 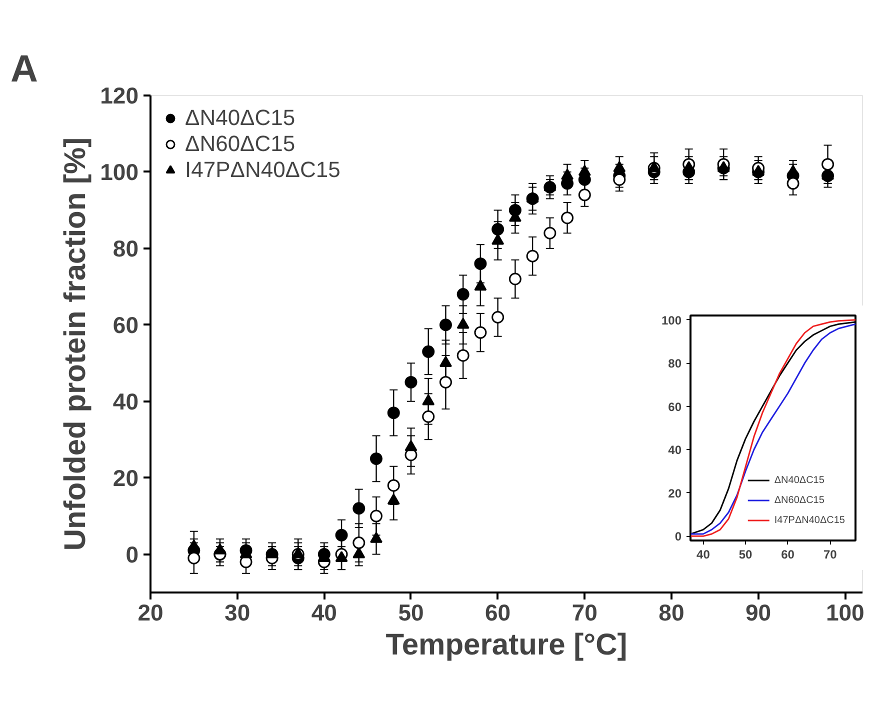 I want to click on chart-title: A, so click(x=24, y=69).